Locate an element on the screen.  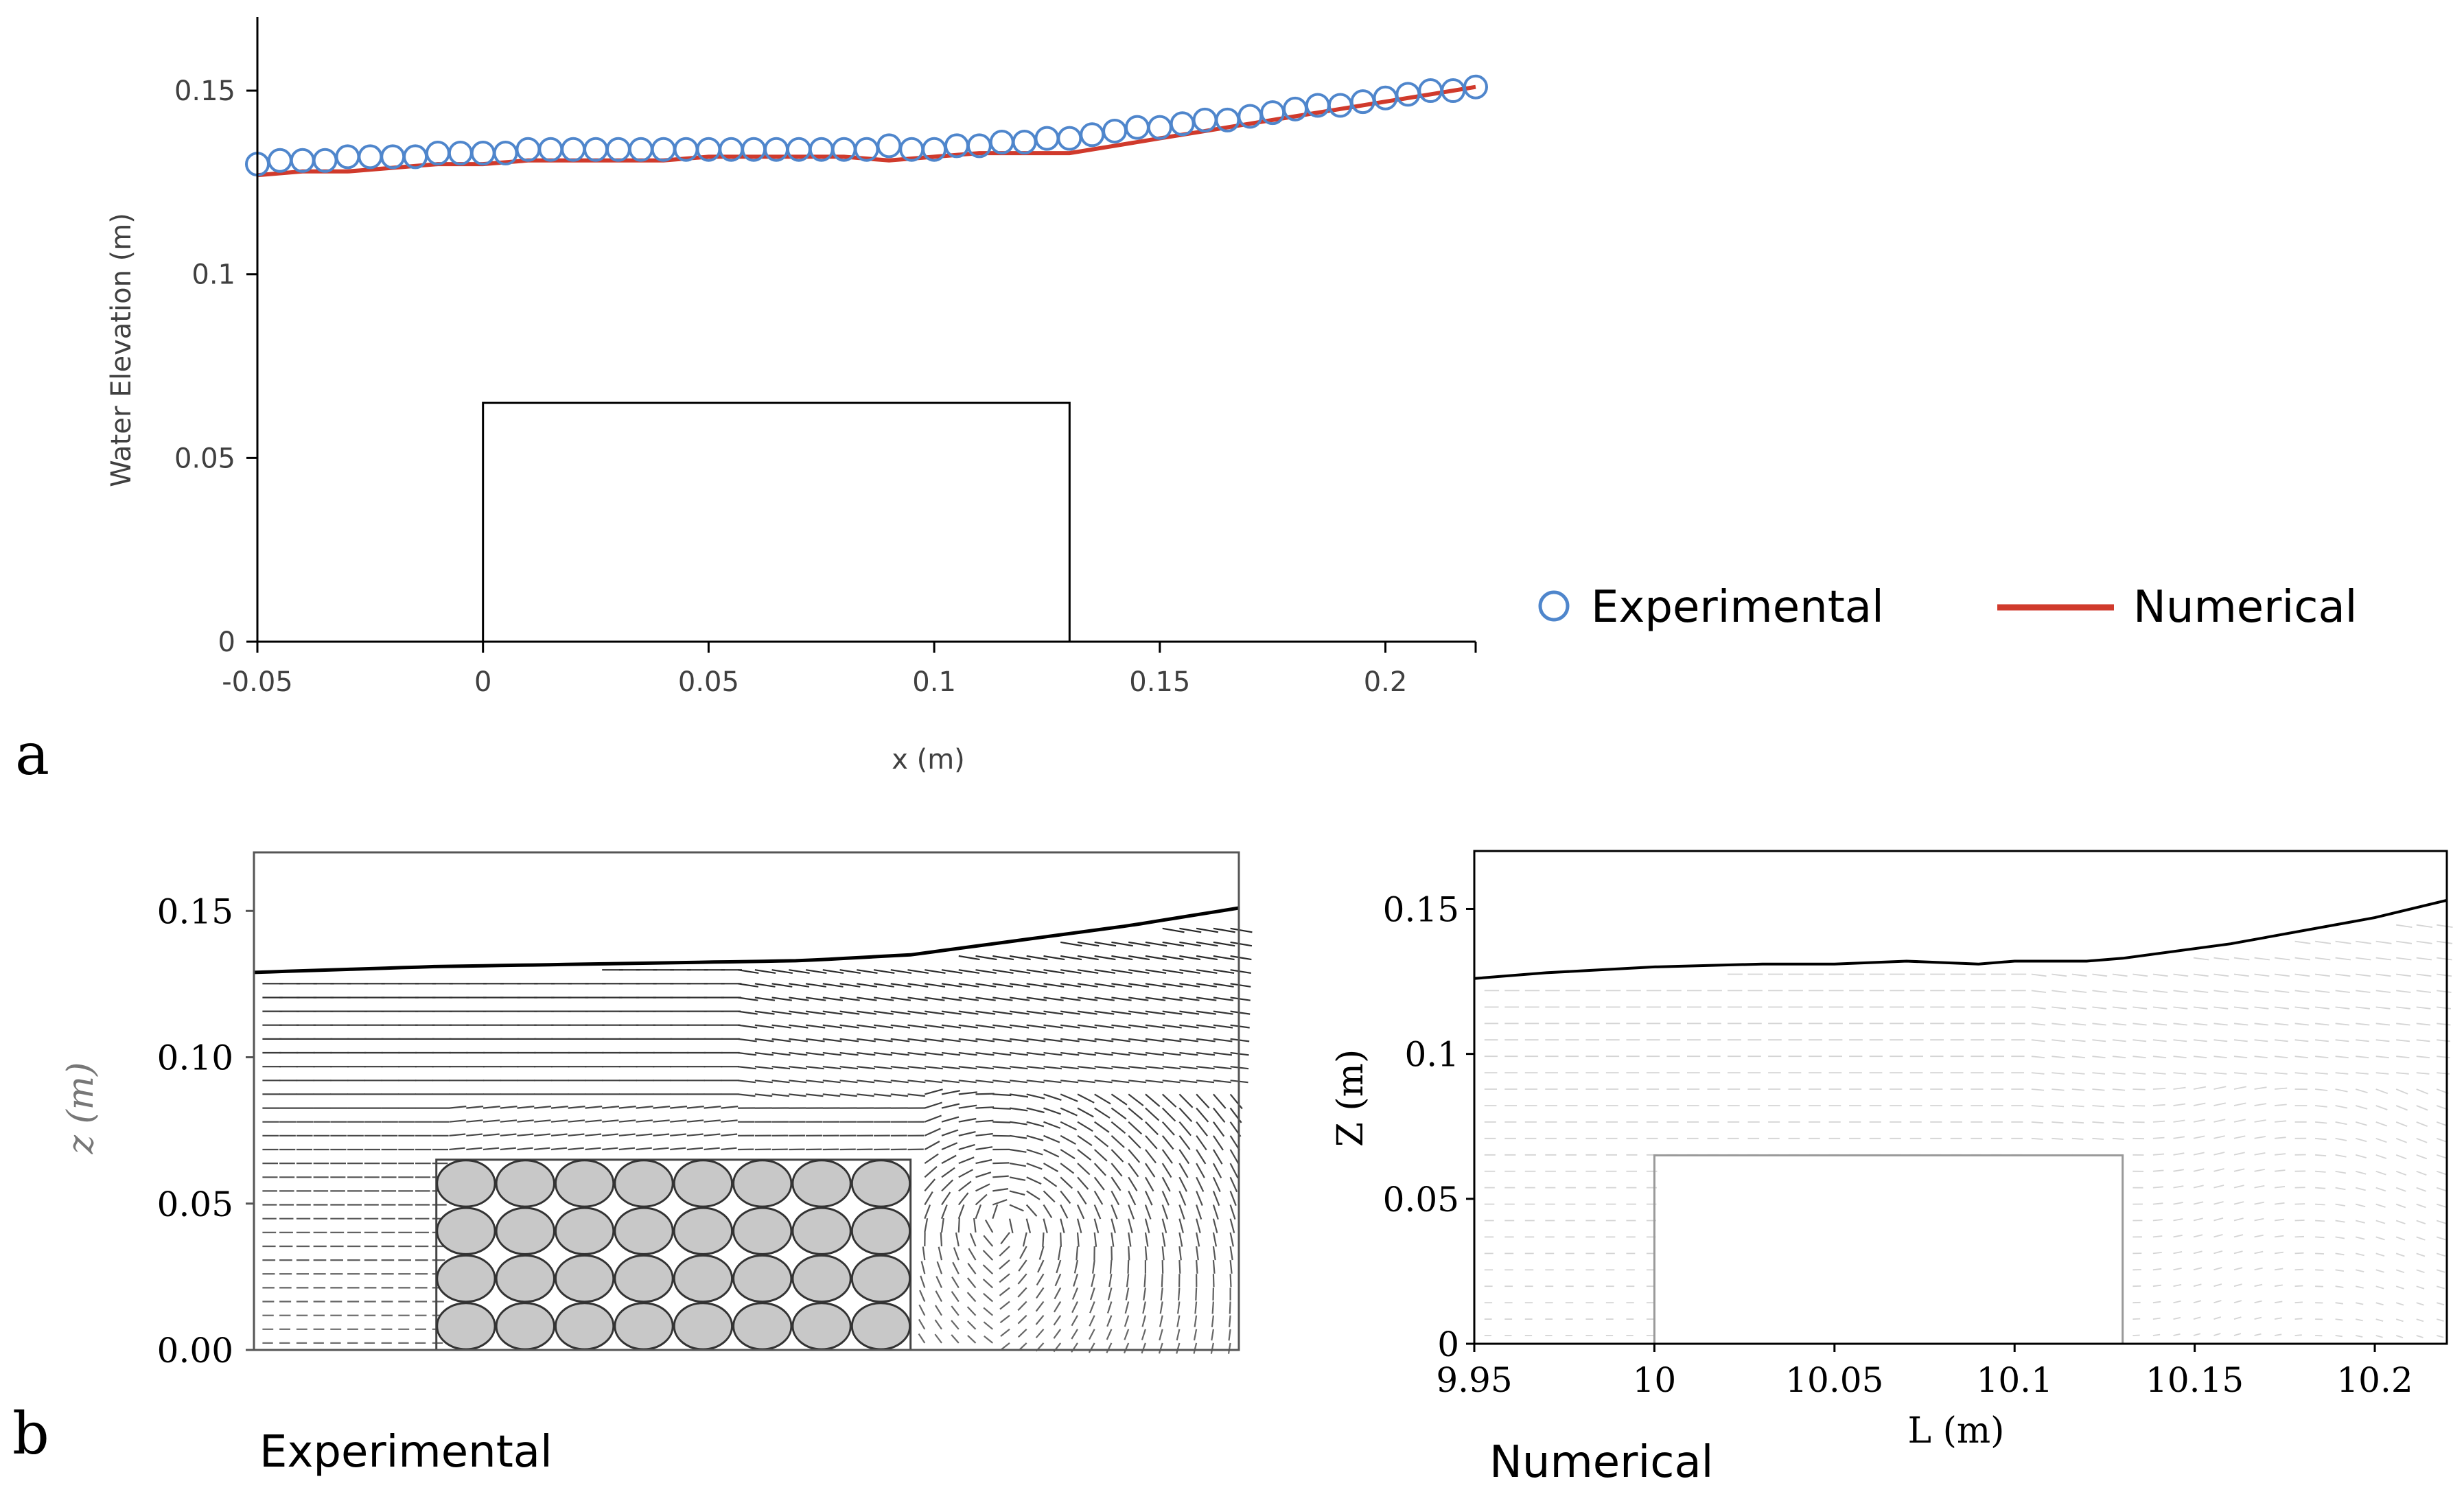
experimental-plot-frame is located at coordinates (746, 1101).